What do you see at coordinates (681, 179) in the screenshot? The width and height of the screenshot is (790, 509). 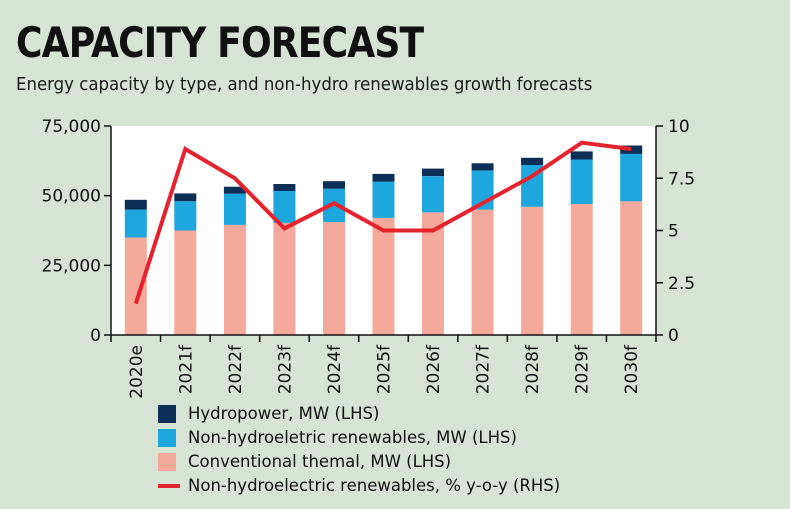 I see `right-tick-label: 7.5` at bounding box center [681, 179].